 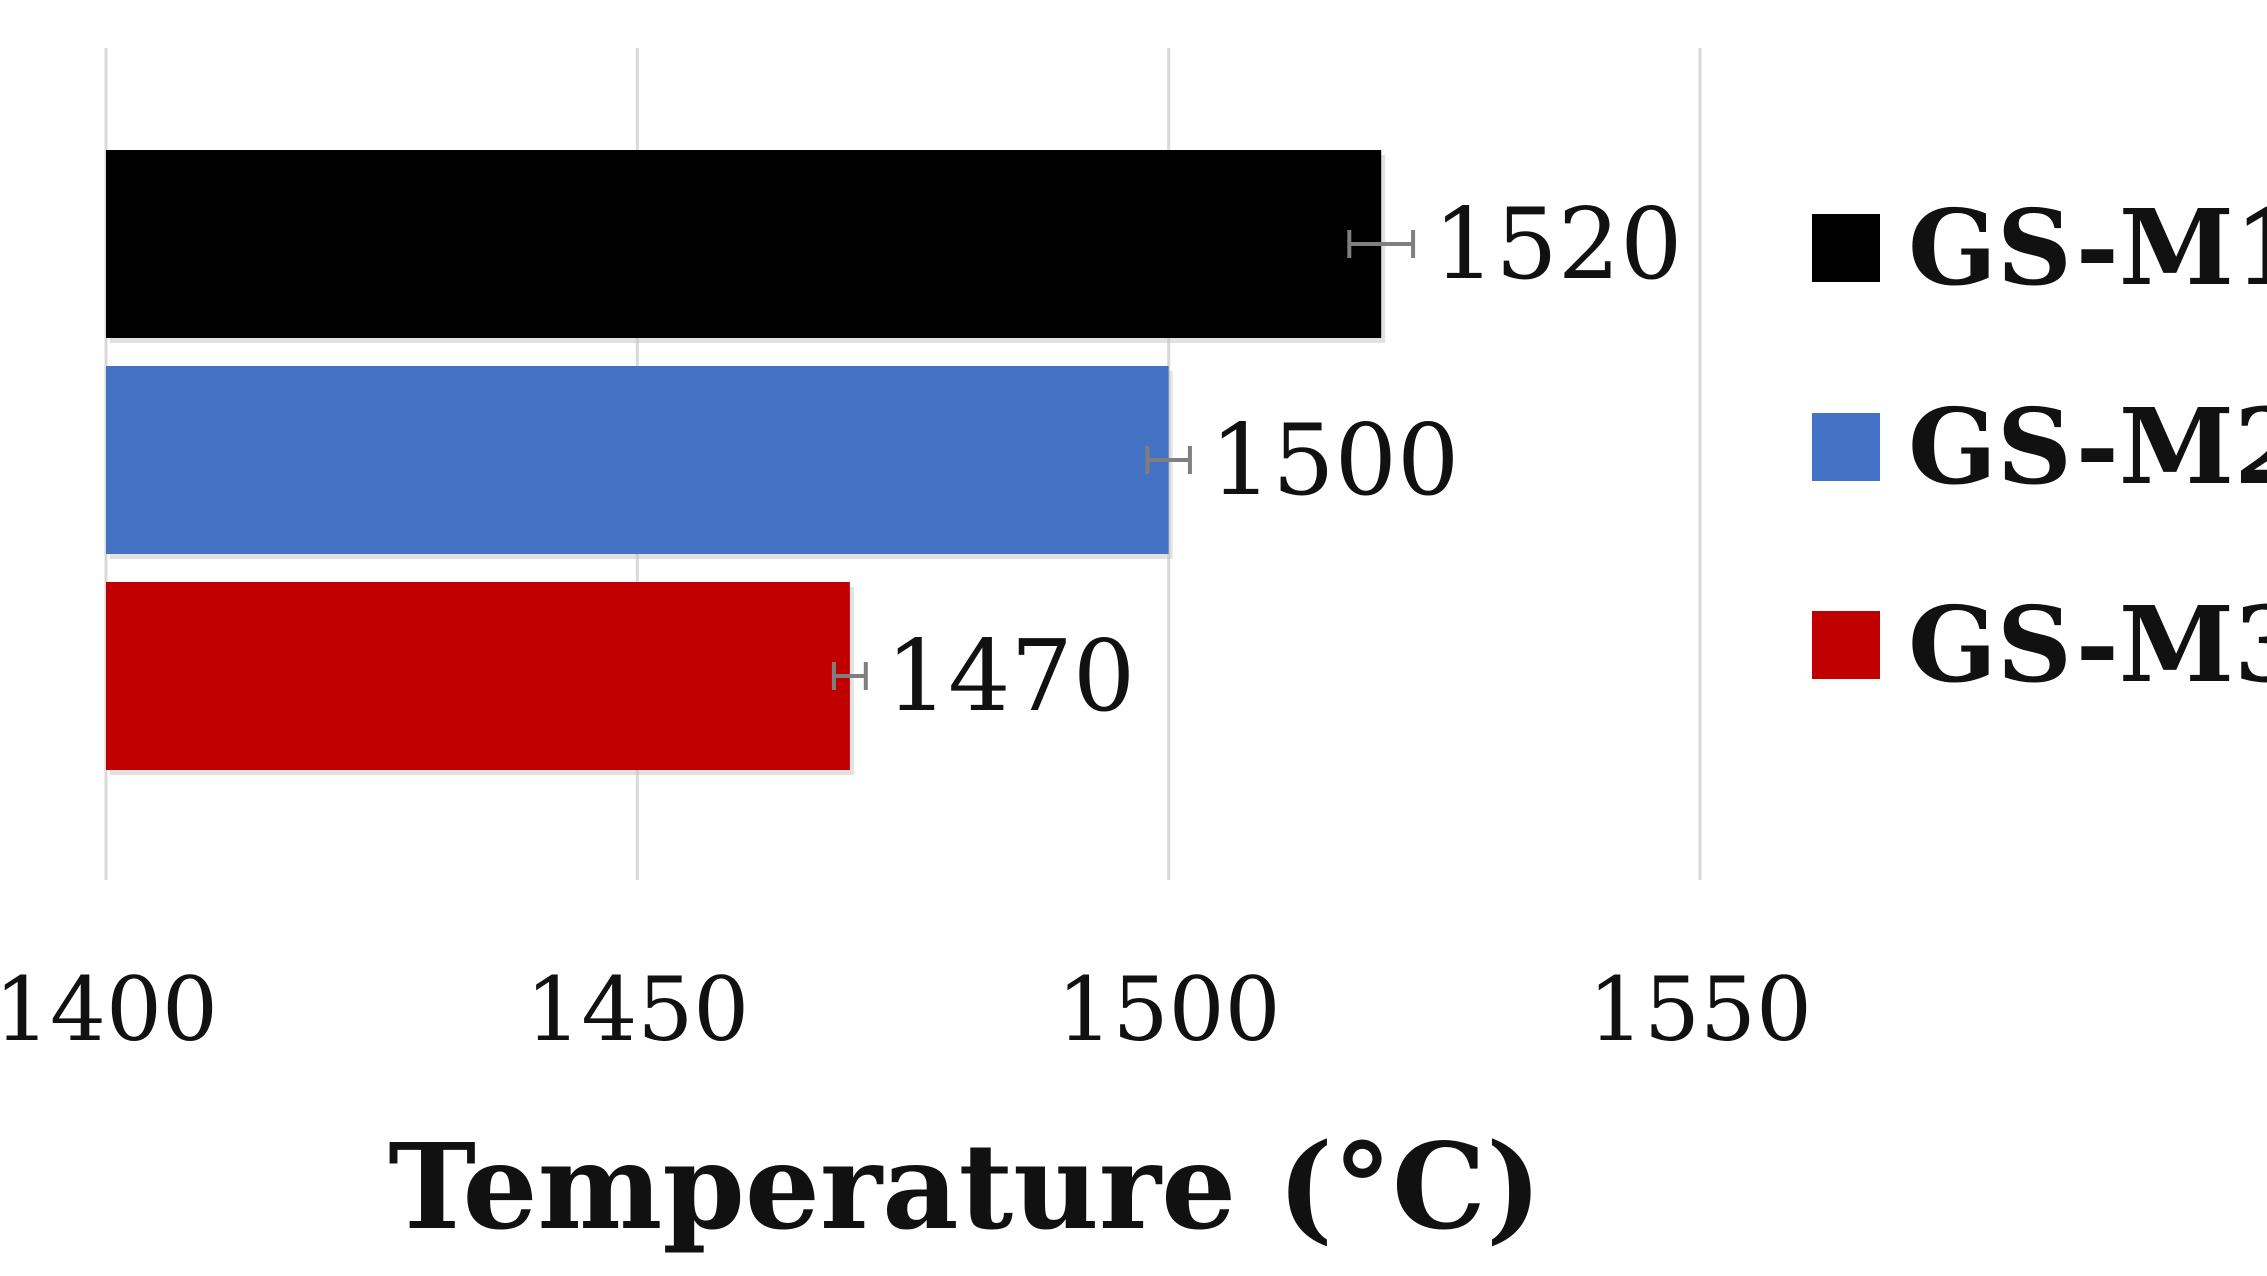 What do you see at coordinates (2087, 247) in the screenshot?
I see `legend-label: GS-M1` at bounding box center [2087, 247].